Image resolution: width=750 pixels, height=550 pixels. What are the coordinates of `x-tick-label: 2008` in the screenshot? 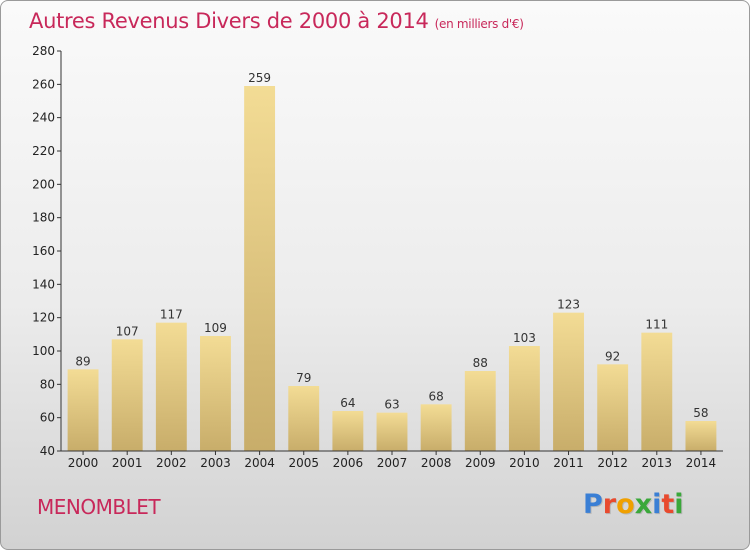 It's located at (436, 463).